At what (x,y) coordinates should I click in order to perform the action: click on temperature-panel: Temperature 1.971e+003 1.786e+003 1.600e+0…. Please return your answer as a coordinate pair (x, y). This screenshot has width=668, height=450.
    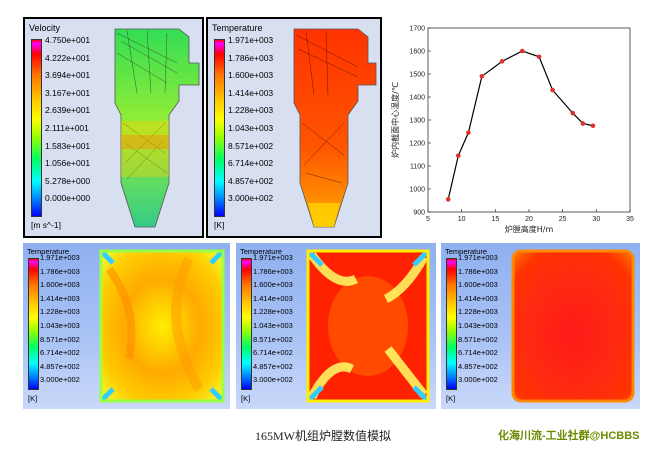
    Looking at the image, I should click on (294, 127).